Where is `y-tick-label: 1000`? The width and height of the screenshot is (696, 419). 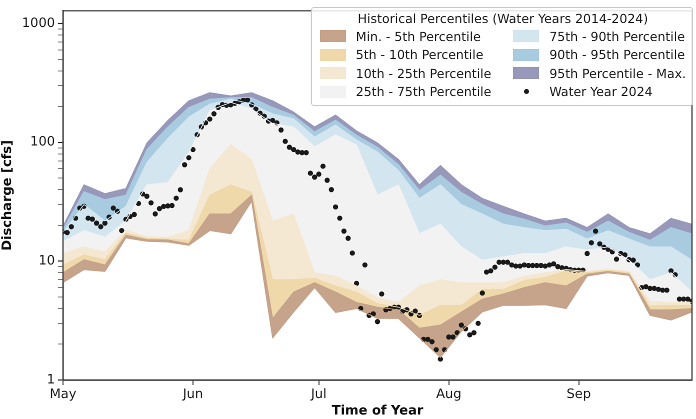
y-tick-label: 1000 is located at coordinates (38, 23).